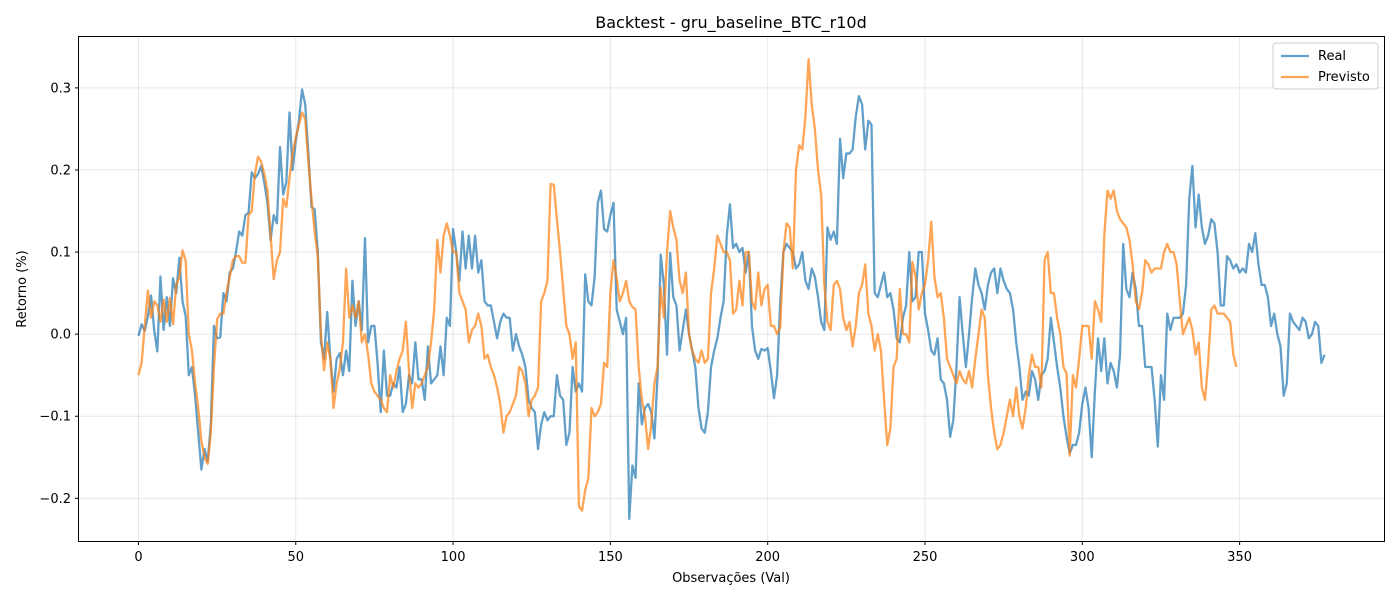 The height and width of the screenshot is (600, 1400). I want to click on x-tick-label: 250, so click(925, 557).